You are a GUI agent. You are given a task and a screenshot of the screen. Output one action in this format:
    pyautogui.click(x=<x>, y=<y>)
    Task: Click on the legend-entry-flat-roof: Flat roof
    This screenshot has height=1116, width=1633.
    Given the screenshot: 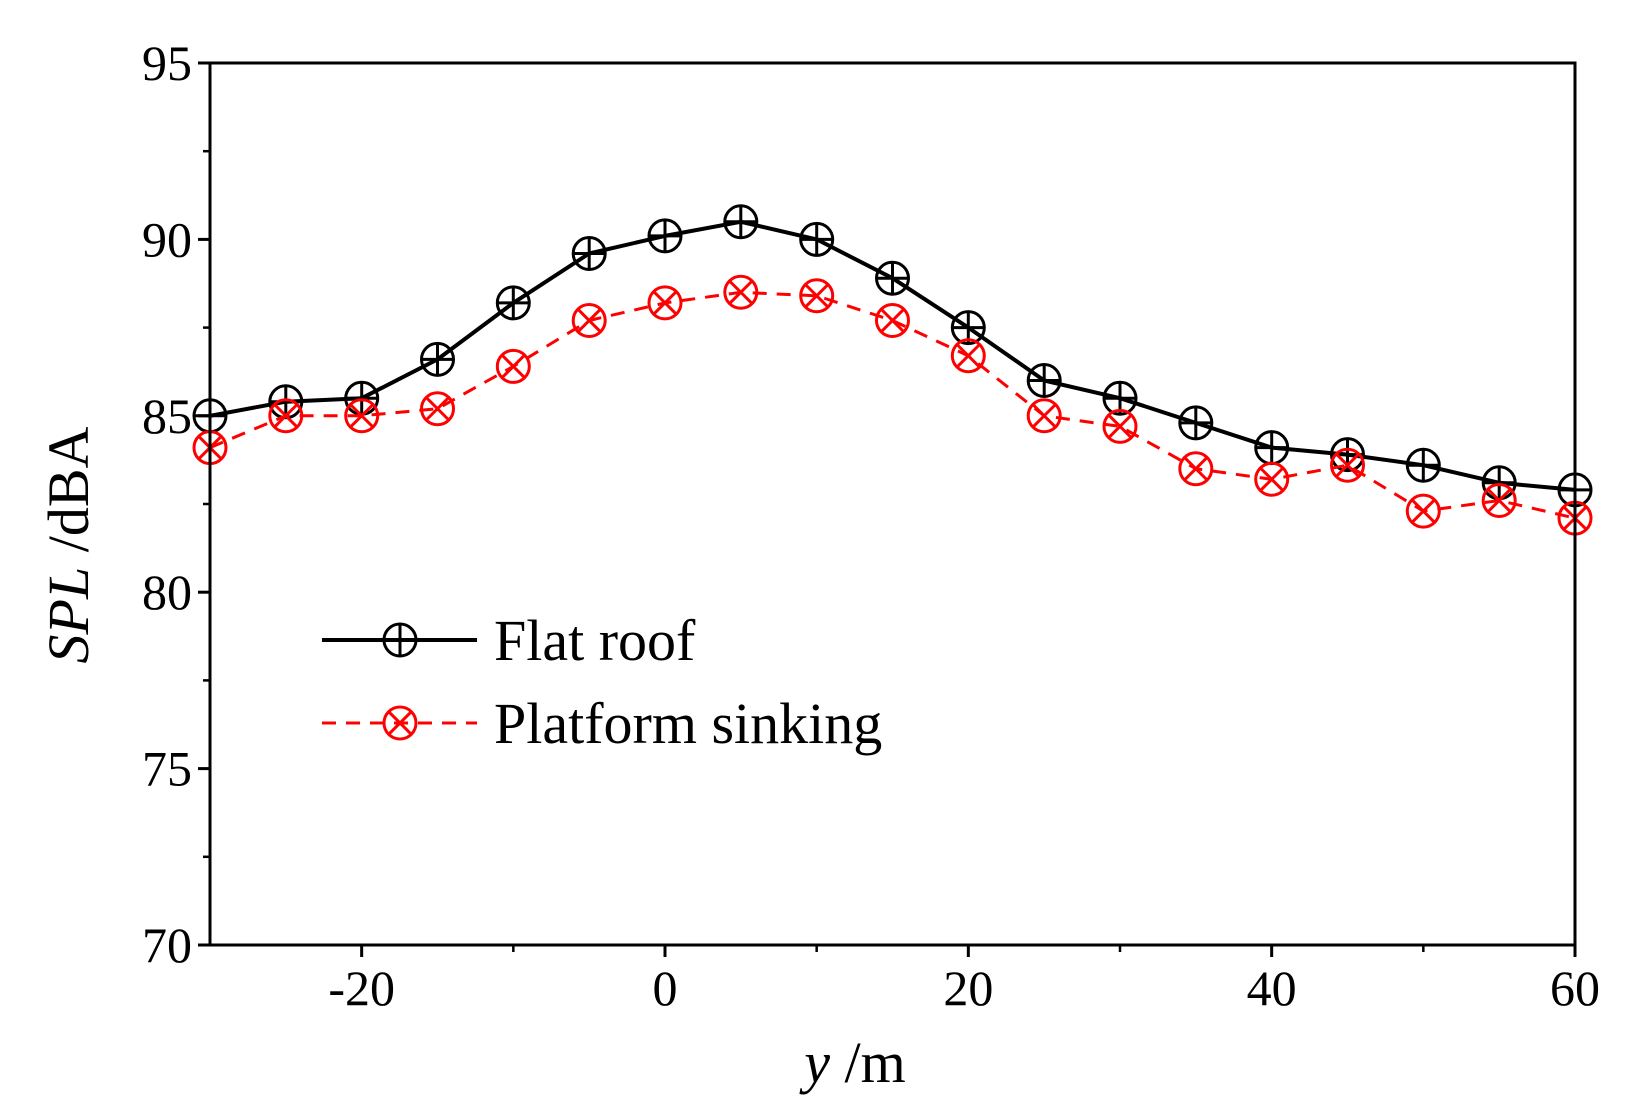 What is the action you would take?
    pyautogui.click(x=509, y=640)
    